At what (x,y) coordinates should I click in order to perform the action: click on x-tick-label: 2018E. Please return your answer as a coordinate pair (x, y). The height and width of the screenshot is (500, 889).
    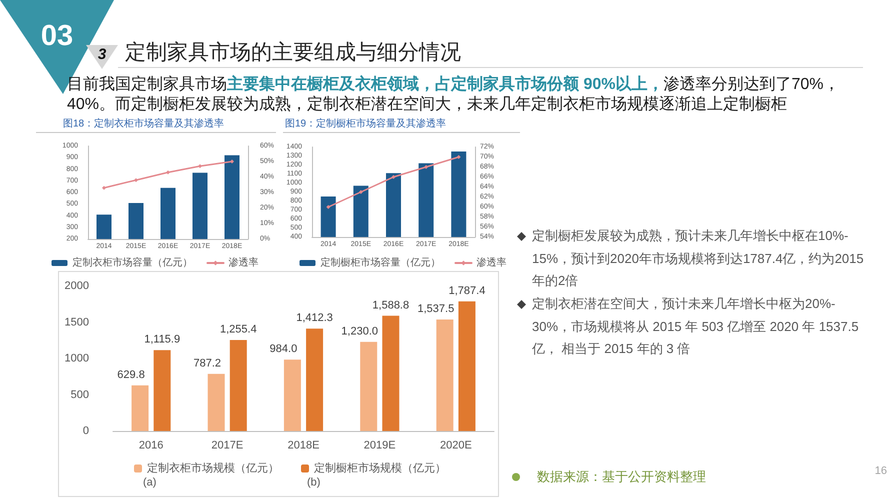
    Looking at the image, I should click on (304, 446).